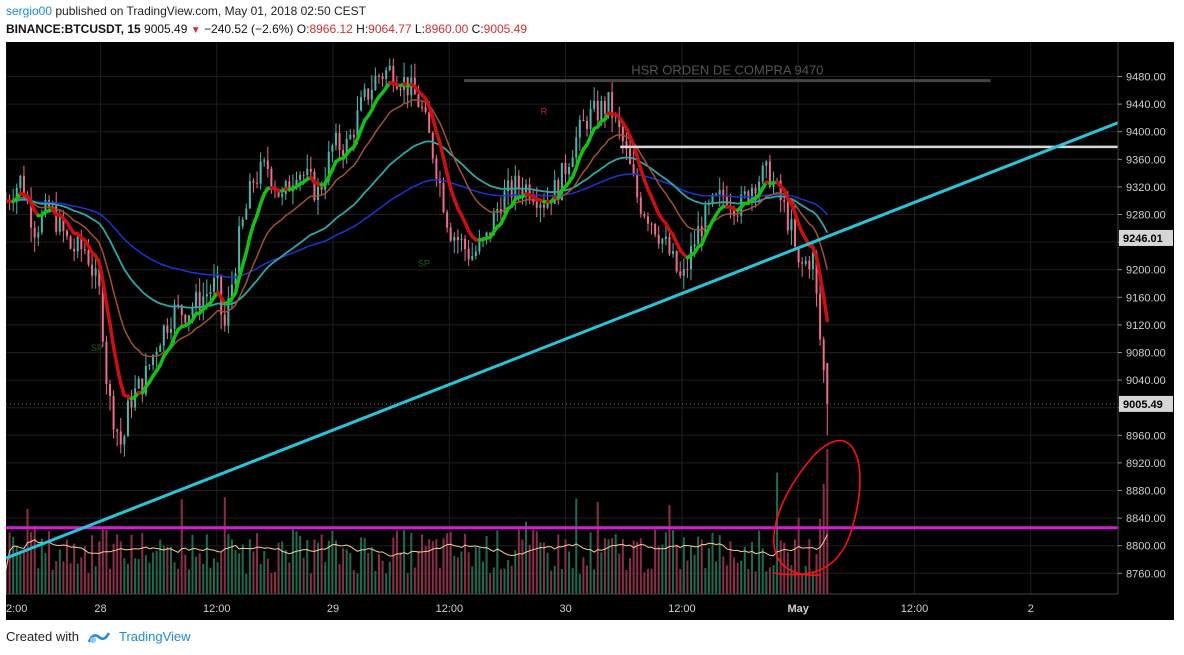 The height and width of the screenshot is (655, 1184). I want to click on tradingview-link: TradingView, so click(154, 636).